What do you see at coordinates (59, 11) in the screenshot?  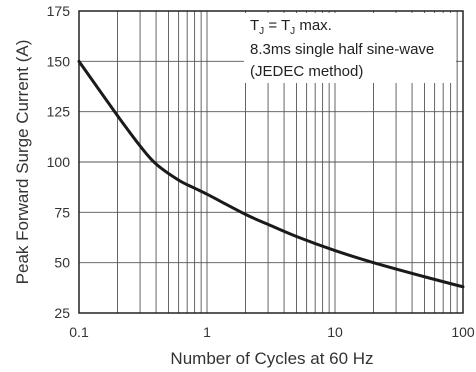 I see `y-tick-label: 175` at bounding box center [59, 11].